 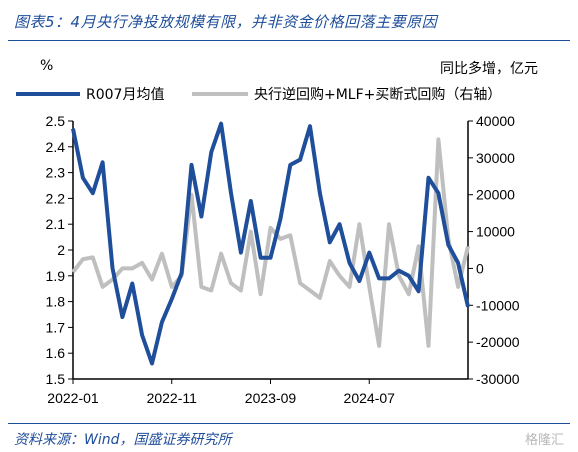 I want to click on x-tick-label: 2022-01, so click(x=73, y=398).